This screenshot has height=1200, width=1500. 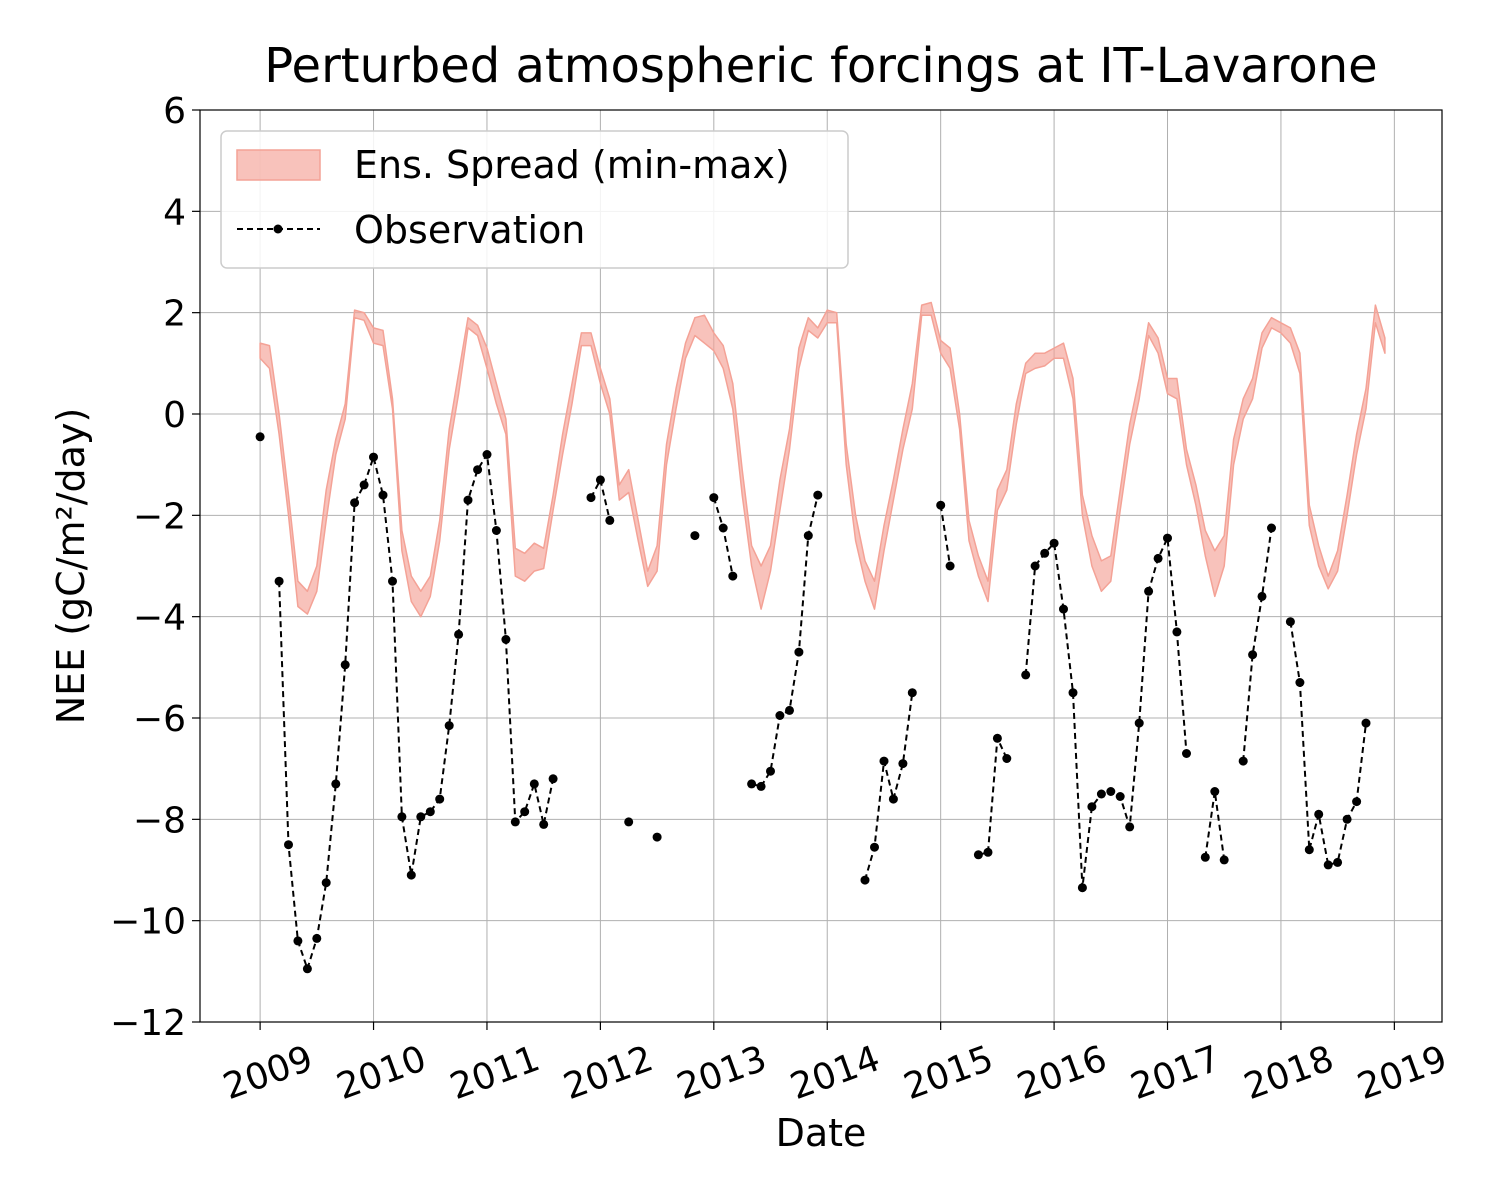 What do you see at coordinates (159, 719) in the screenshot?
I see `y-tick-label: −6` at bounding box center [159, 719].